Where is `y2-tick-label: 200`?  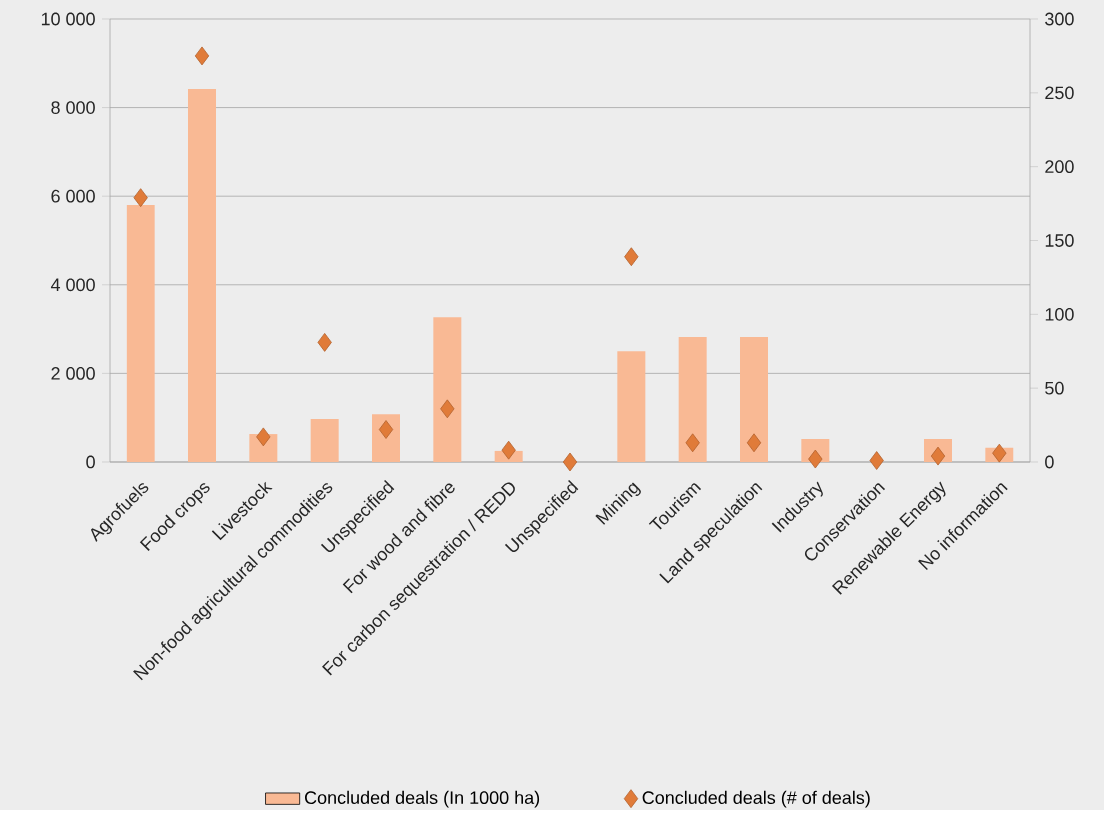 y2-tick-label: 200 is located at coordinates (1059, 167).